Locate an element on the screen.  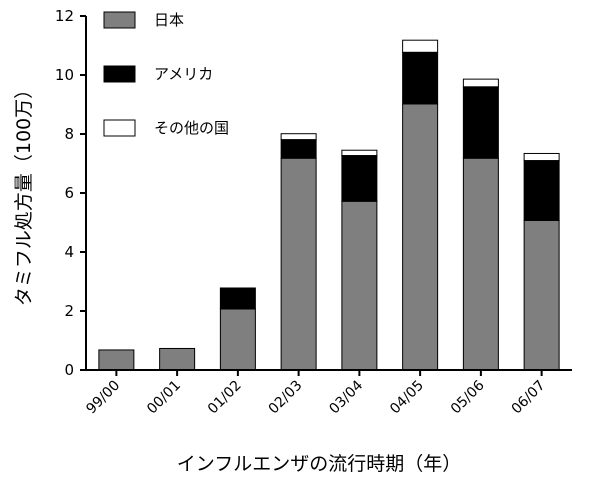
y-tick-label-12: 12 is located at coordinates (64, 16).